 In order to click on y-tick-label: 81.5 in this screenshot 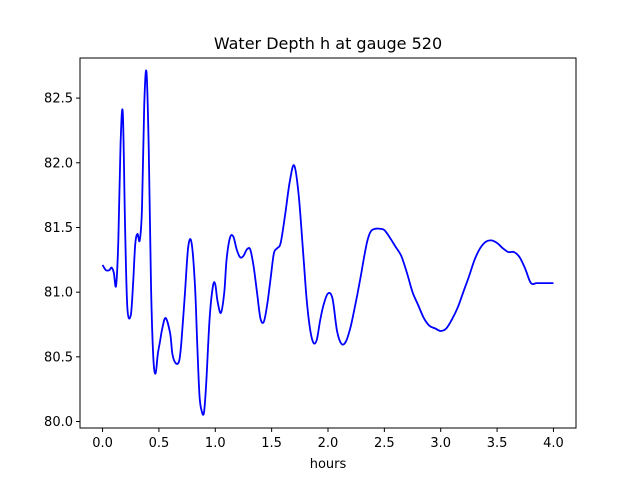, I will do `click(58, 228)`.